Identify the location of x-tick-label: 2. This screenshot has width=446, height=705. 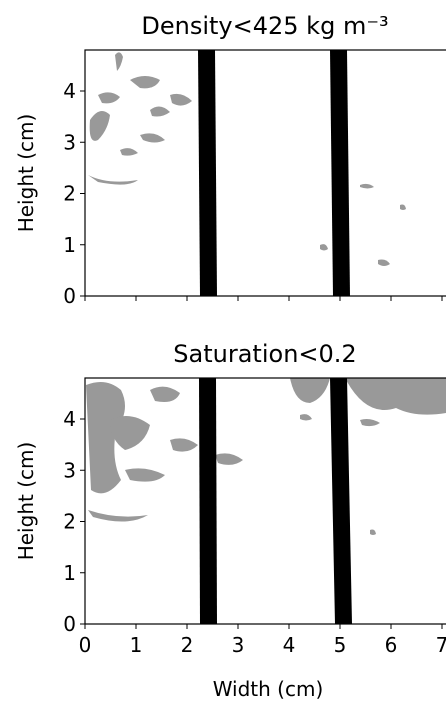
(187, 645).